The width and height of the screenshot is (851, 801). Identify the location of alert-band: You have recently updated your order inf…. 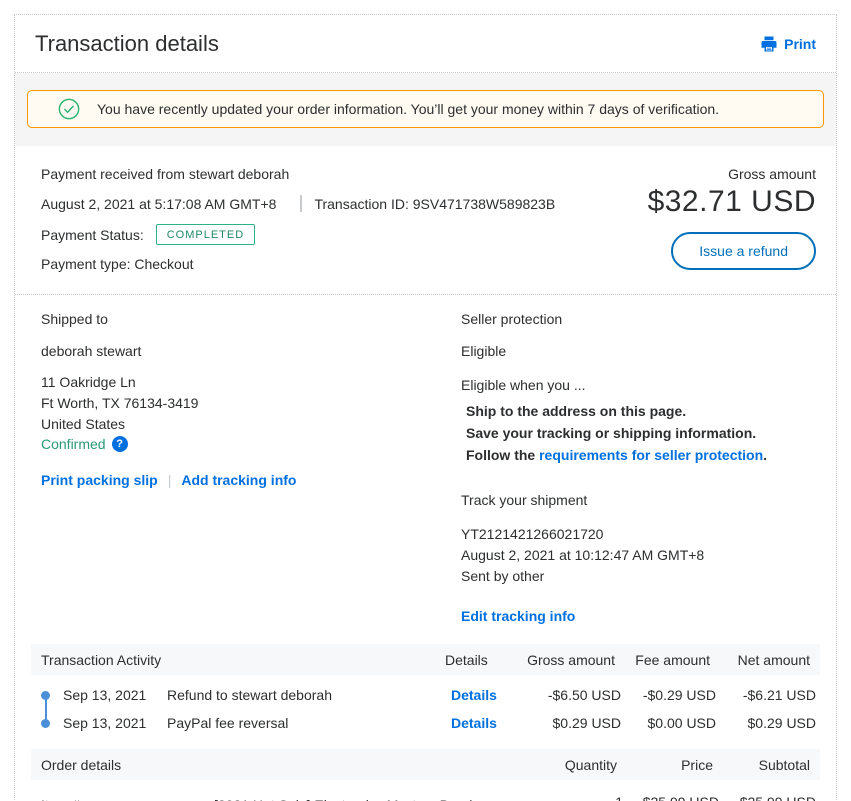
(425, 109).